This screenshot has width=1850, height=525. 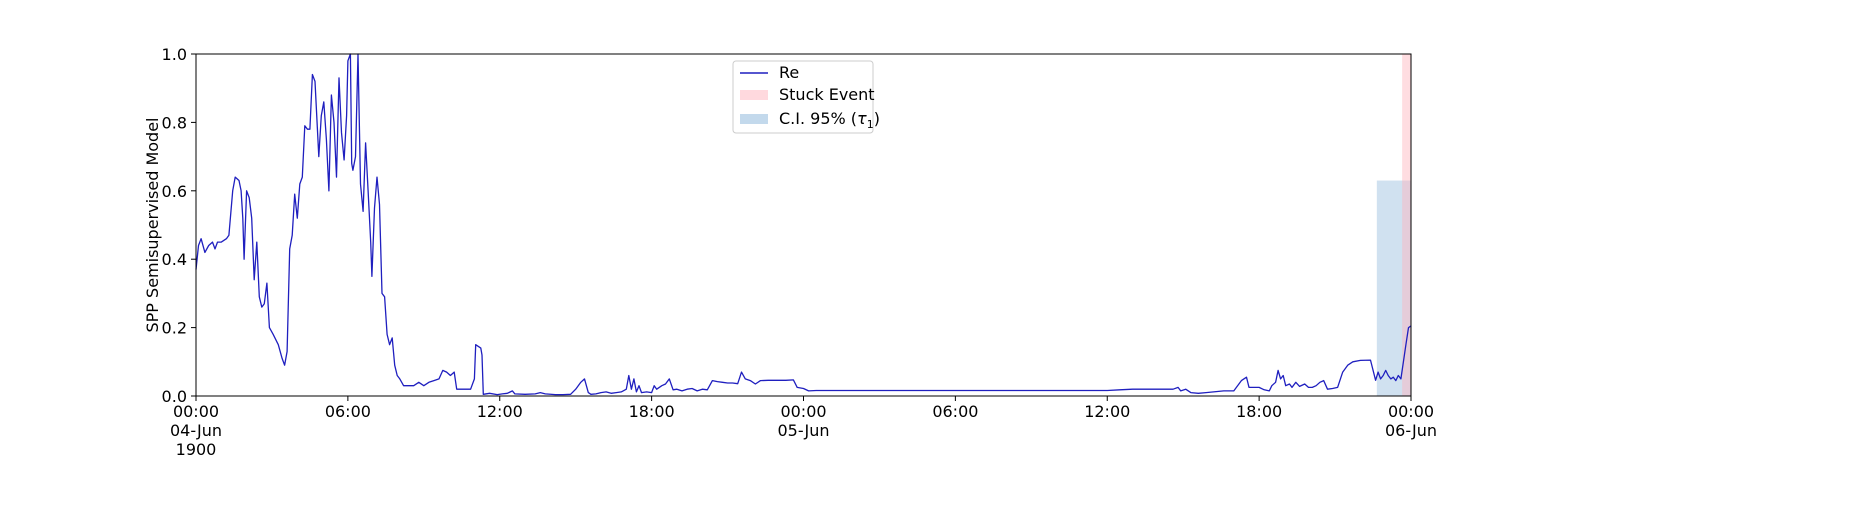 I want to click on y-tick-label: 0.2, so click(x=174, y=328).